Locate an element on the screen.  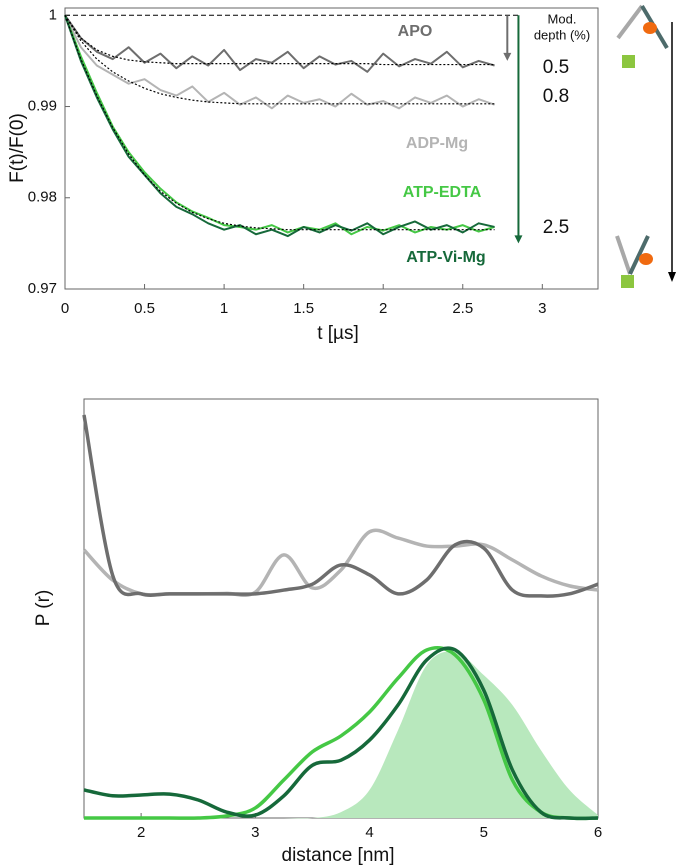
depth-title: depth (%) is located at coordinates (562, 34).